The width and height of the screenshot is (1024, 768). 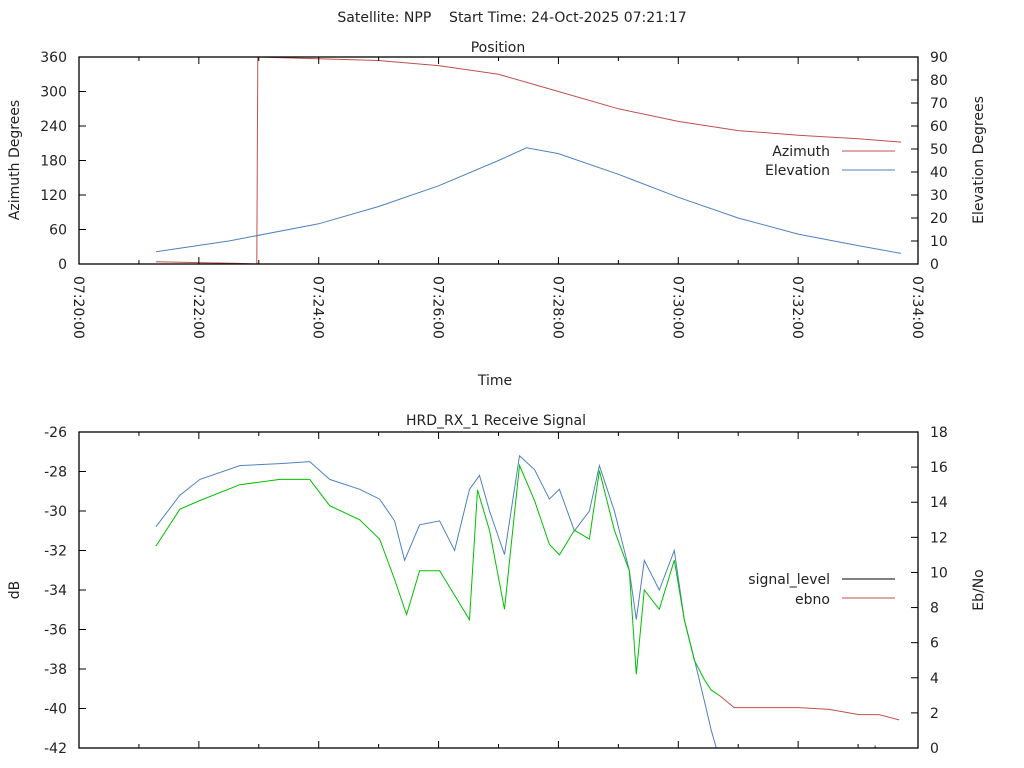 I want to click on series-line-Elevation, so click(x=528, y=200).